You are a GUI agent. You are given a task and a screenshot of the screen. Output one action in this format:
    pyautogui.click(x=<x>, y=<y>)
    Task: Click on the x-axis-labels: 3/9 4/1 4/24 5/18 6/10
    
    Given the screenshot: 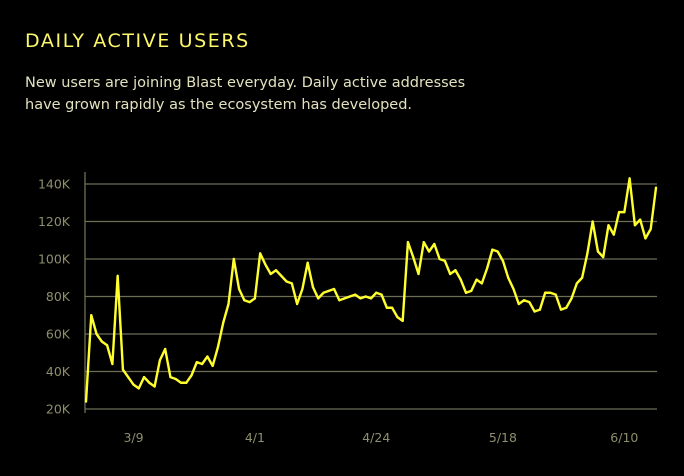 What is the action you would take?
    pyautogui.click(x=380, y=437)
    